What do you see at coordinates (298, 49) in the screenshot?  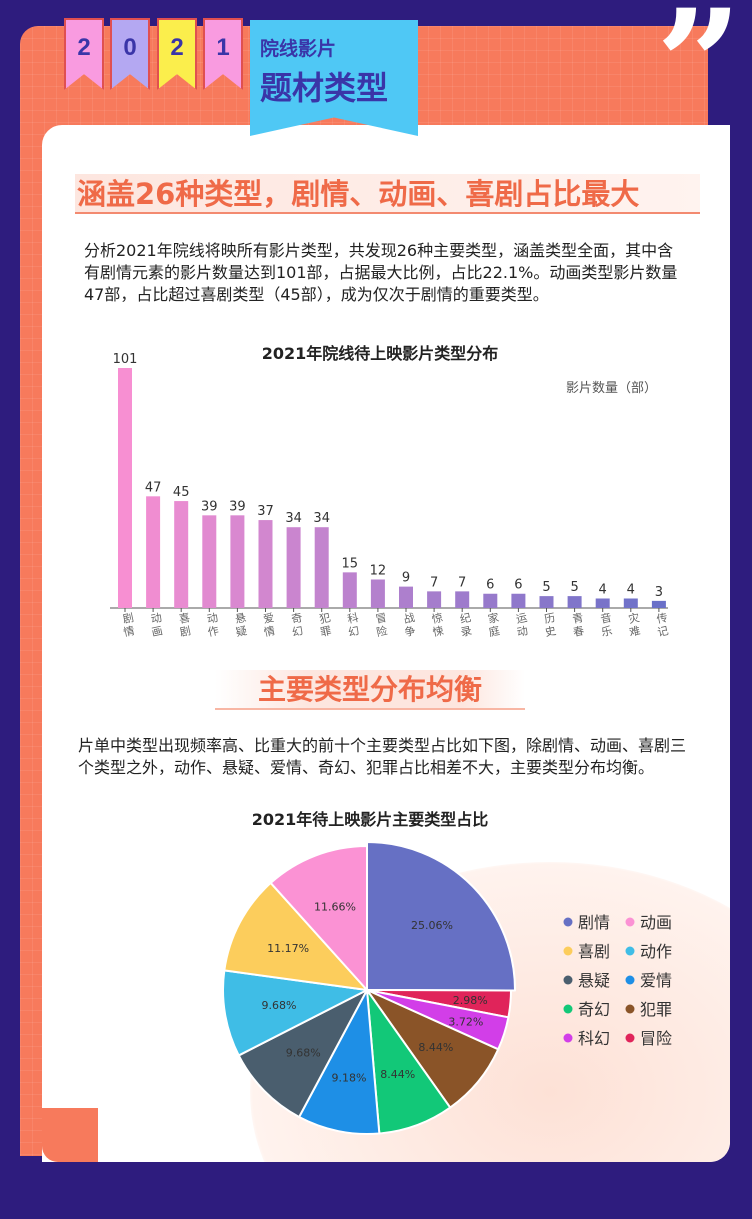 I see `badge-subtitle: 院线影片` at bounding box center [298, 49].